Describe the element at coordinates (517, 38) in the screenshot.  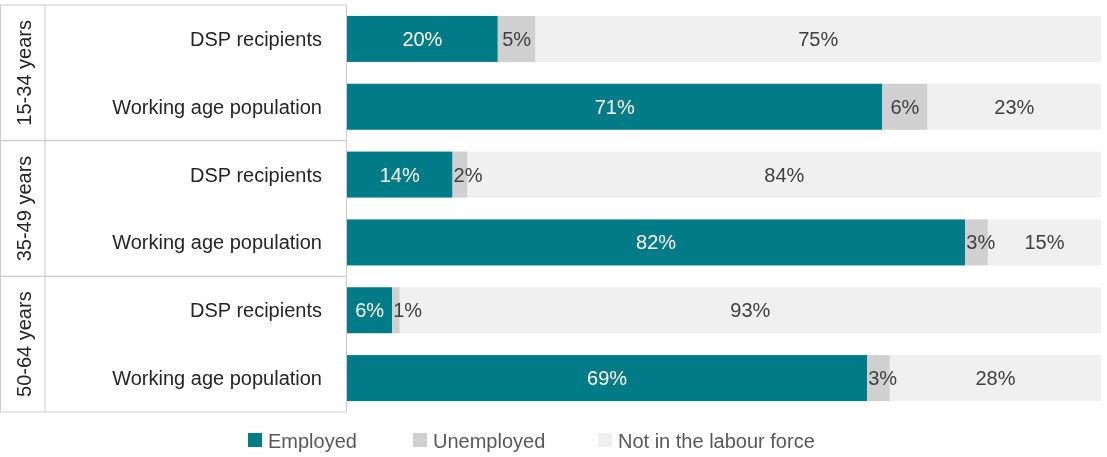
I see `data-label: 5%` at that location.